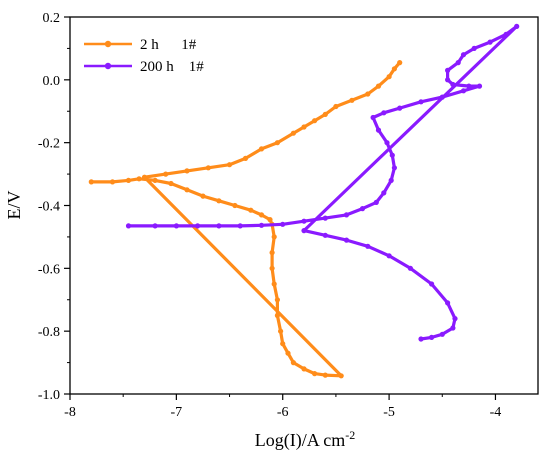  What do you see at coordinates (49, 269) in the screenshot?
I see `y-tick-label: -0.6` at bounding box center [49, 269].